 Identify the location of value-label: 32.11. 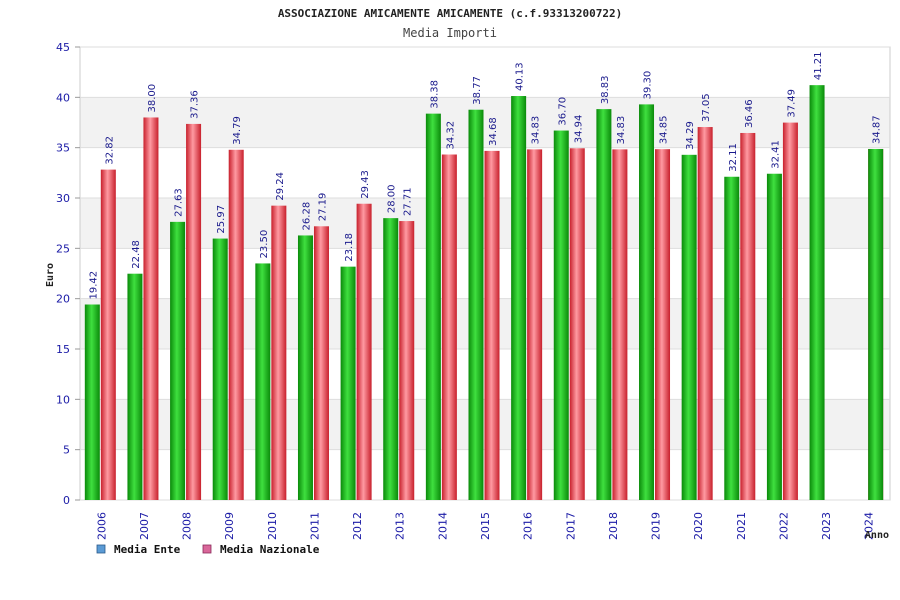
(733, 157).